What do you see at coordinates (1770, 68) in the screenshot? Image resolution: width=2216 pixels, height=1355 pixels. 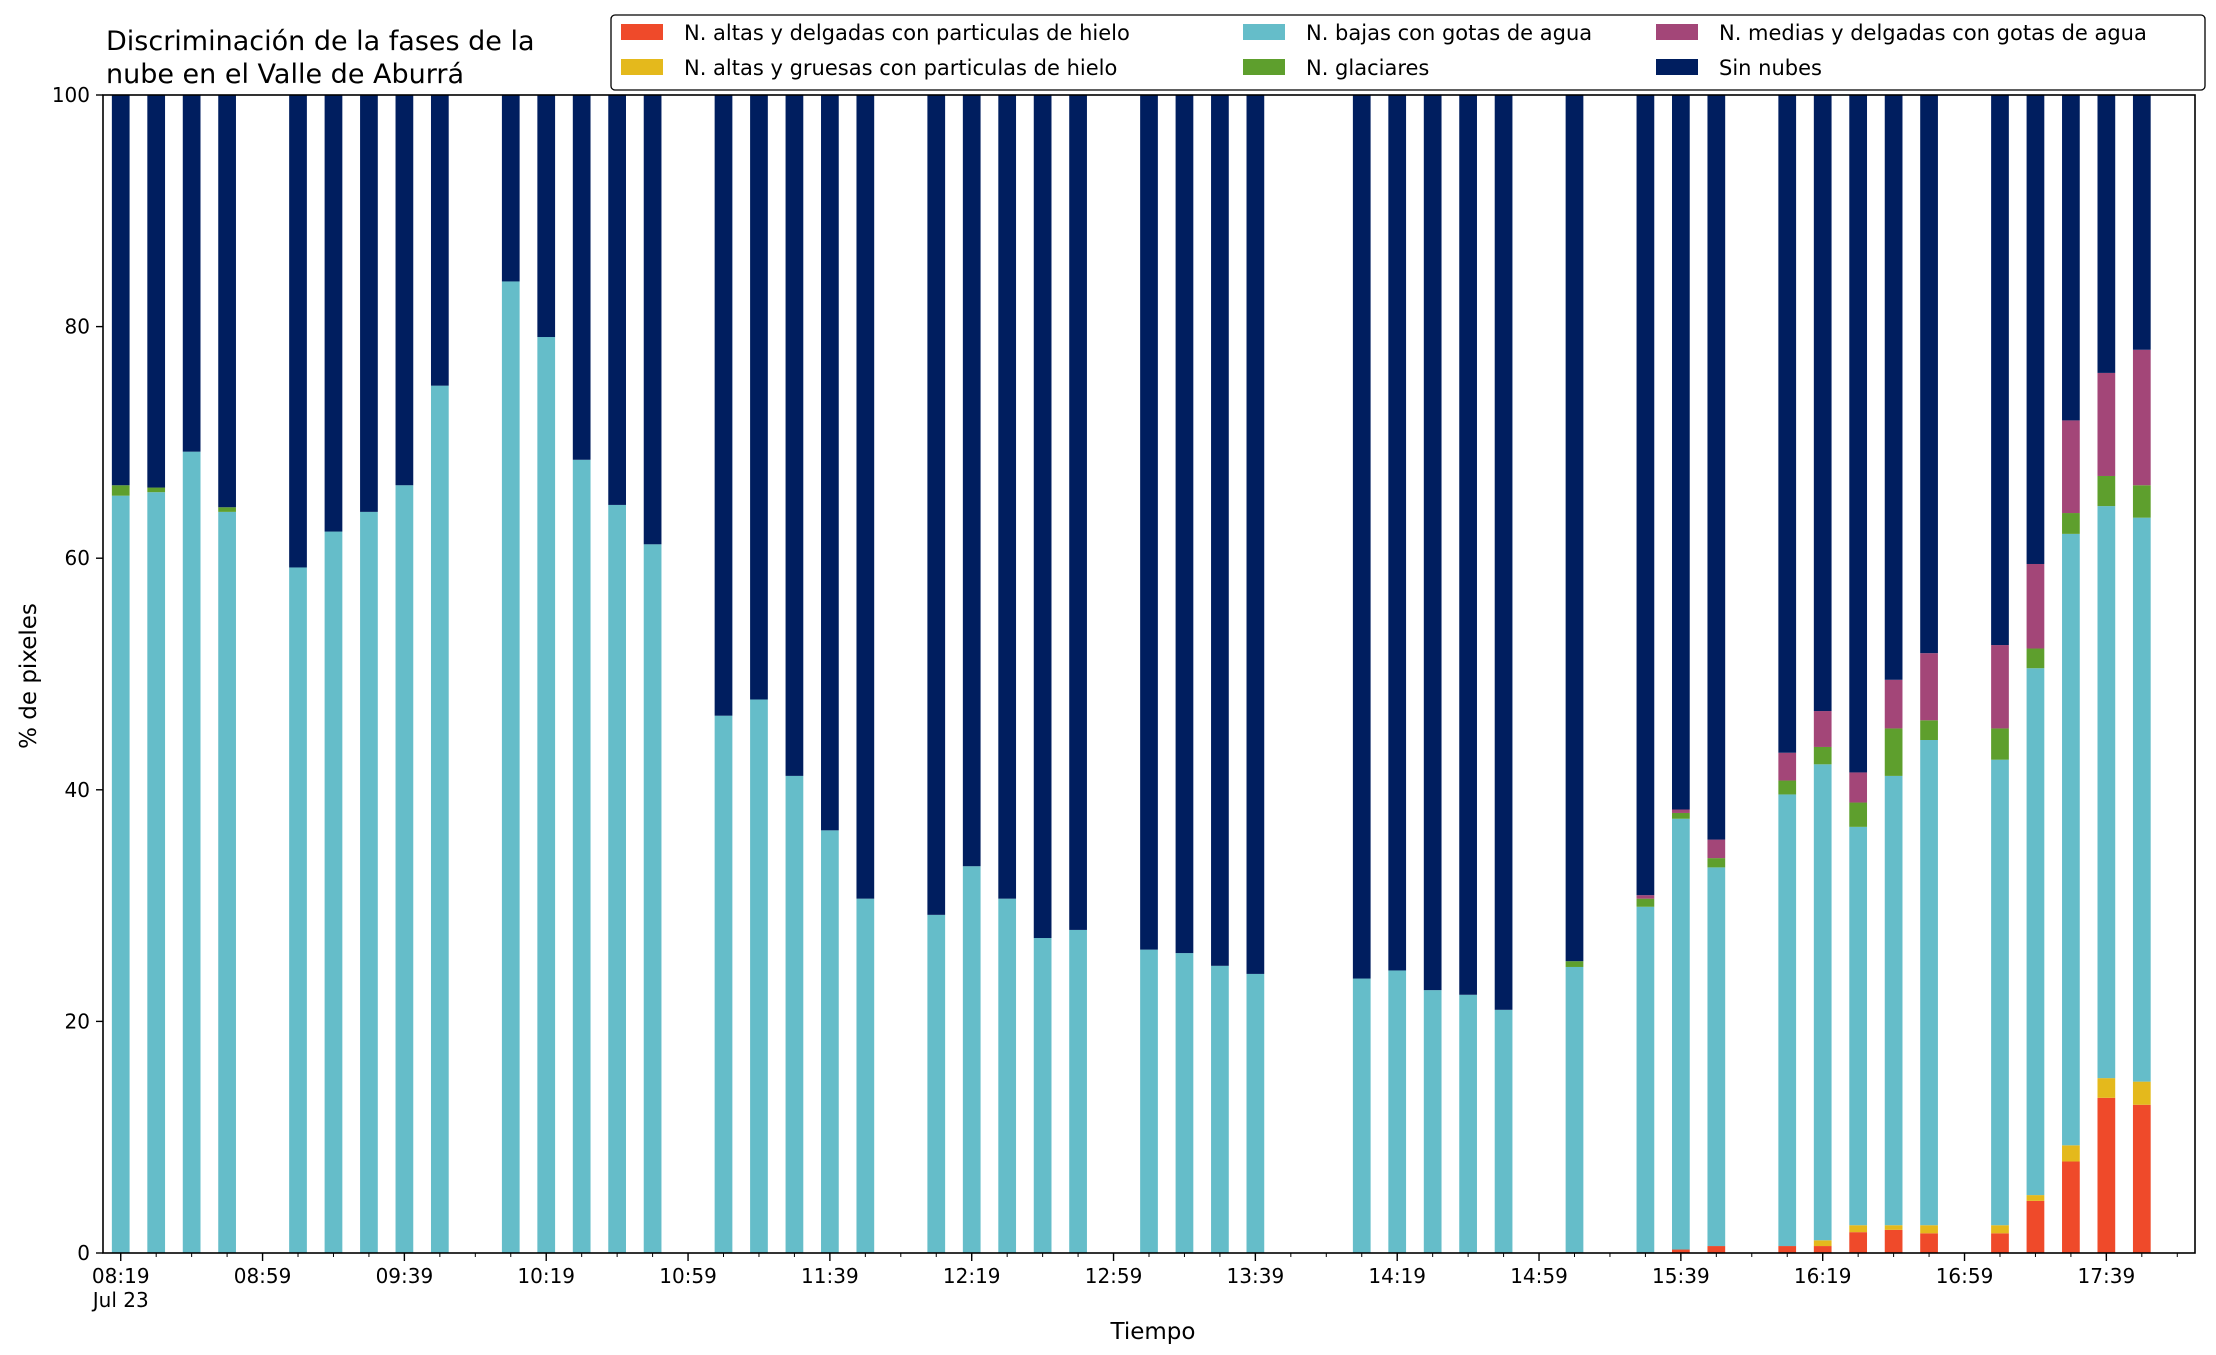 I see `legend-label: Sin nubes` at bounding box center [1770, 68].